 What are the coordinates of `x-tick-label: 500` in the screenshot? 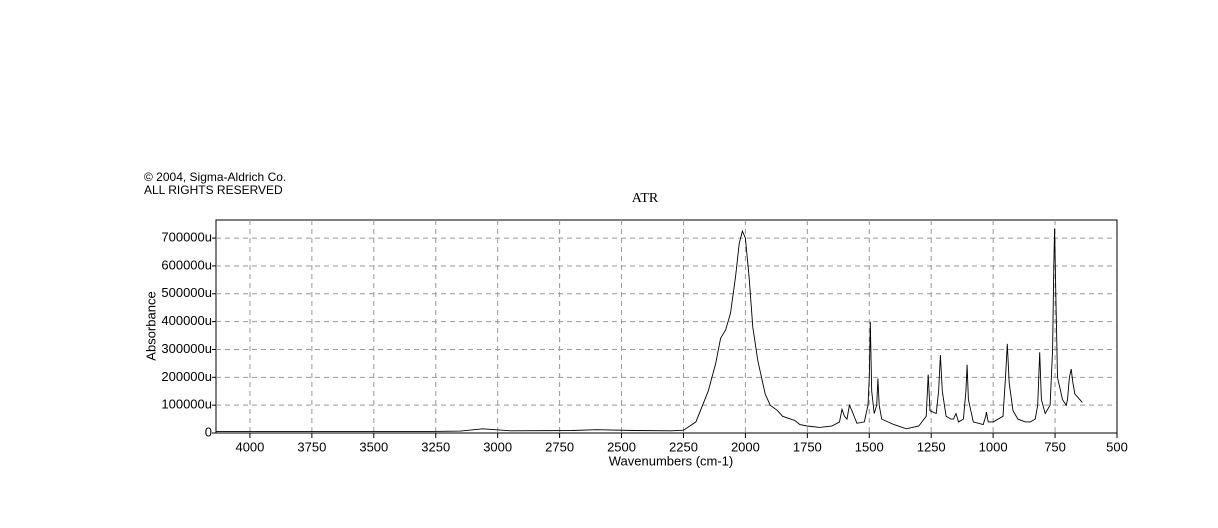 It's located at (1117, 446).